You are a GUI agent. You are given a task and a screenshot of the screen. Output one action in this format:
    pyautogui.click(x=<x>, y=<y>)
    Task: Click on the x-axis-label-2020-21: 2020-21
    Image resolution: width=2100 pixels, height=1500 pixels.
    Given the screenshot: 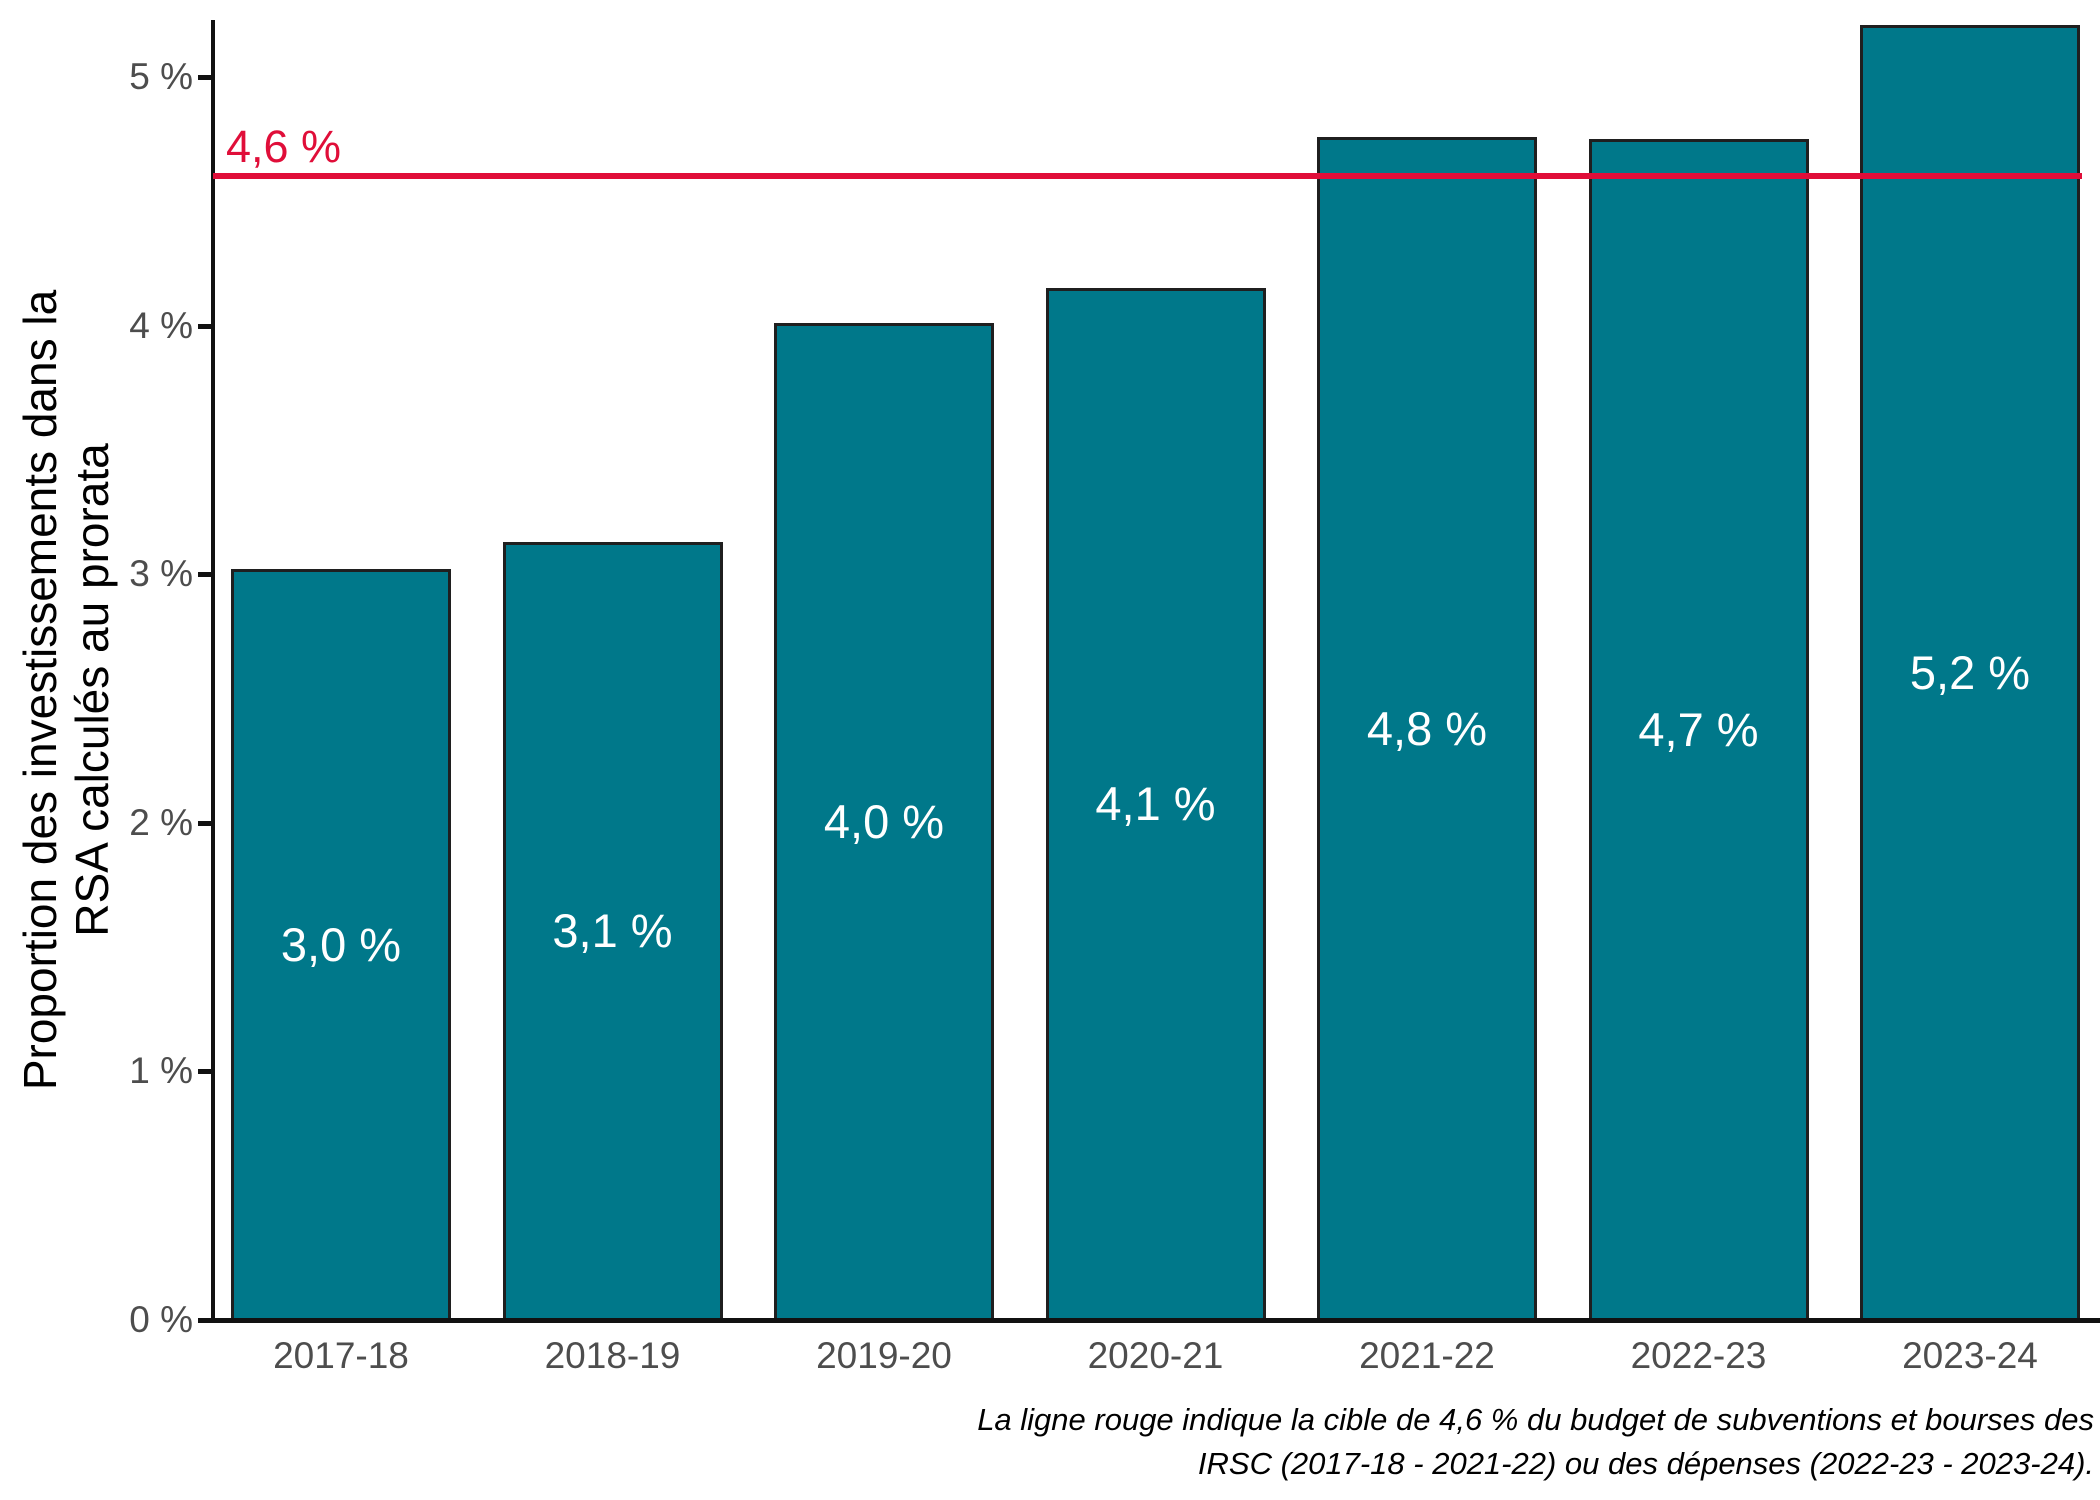 What is the action you would take?
    pyautogui.click(x=1155, y=1355)
    